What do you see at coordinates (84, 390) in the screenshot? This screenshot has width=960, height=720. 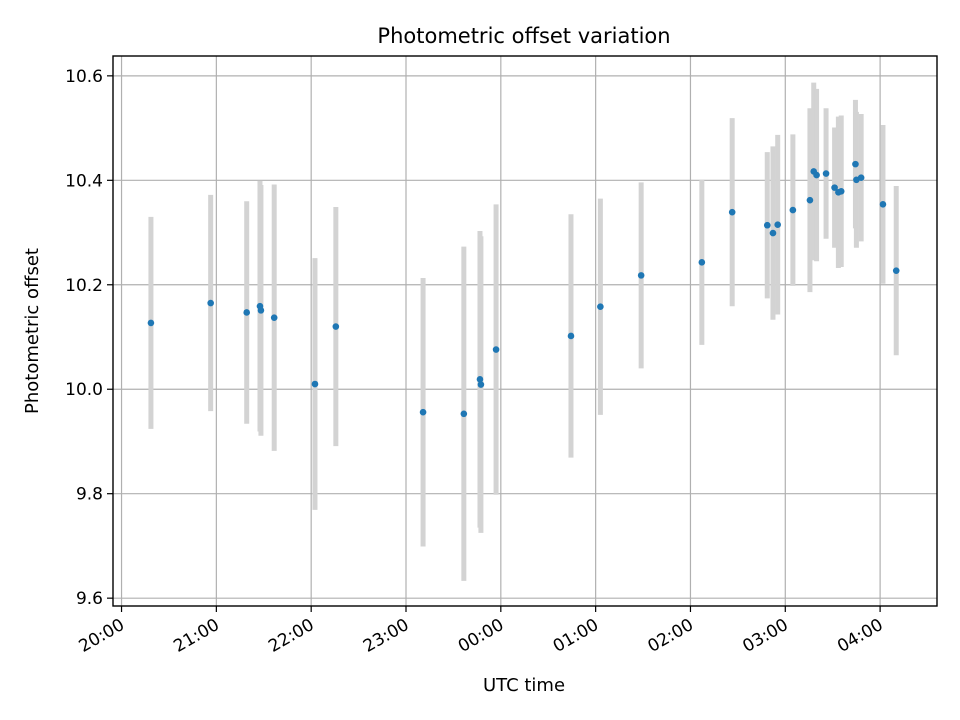 I see `y-tick-label: 10.0` at bounding box center [84, 390].